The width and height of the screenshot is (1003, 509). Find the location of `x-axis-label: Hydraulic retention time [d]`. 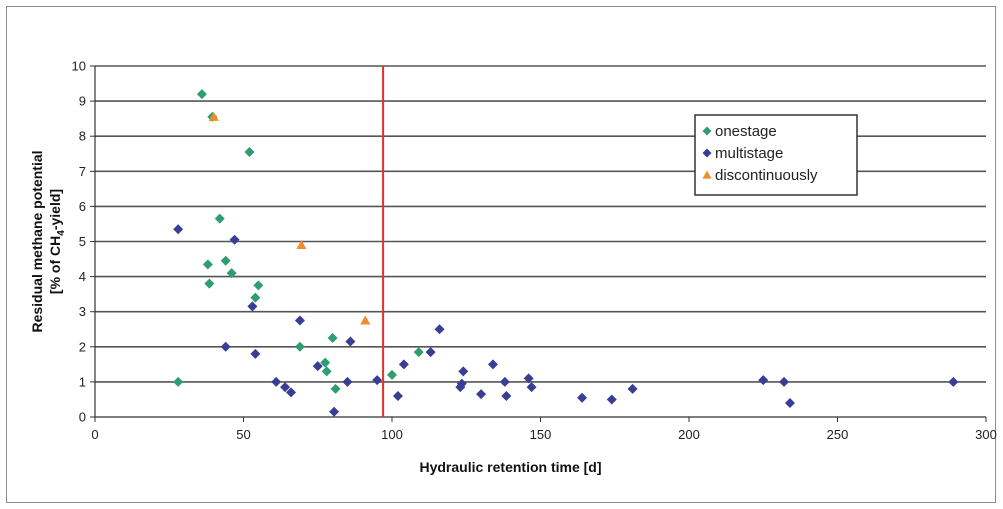

x-axis-label: Hydraulic retention time [d] is located at coordinates (510, 467).